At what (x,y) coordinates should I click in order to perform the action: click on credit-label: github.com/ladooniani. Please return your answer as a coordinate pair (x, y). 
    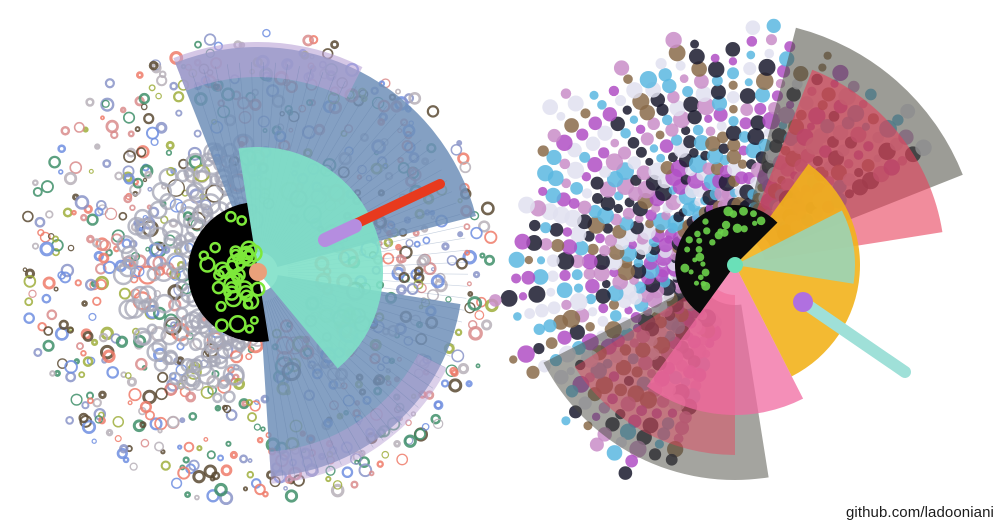
    Looking at the image, I should click on (919, 512).